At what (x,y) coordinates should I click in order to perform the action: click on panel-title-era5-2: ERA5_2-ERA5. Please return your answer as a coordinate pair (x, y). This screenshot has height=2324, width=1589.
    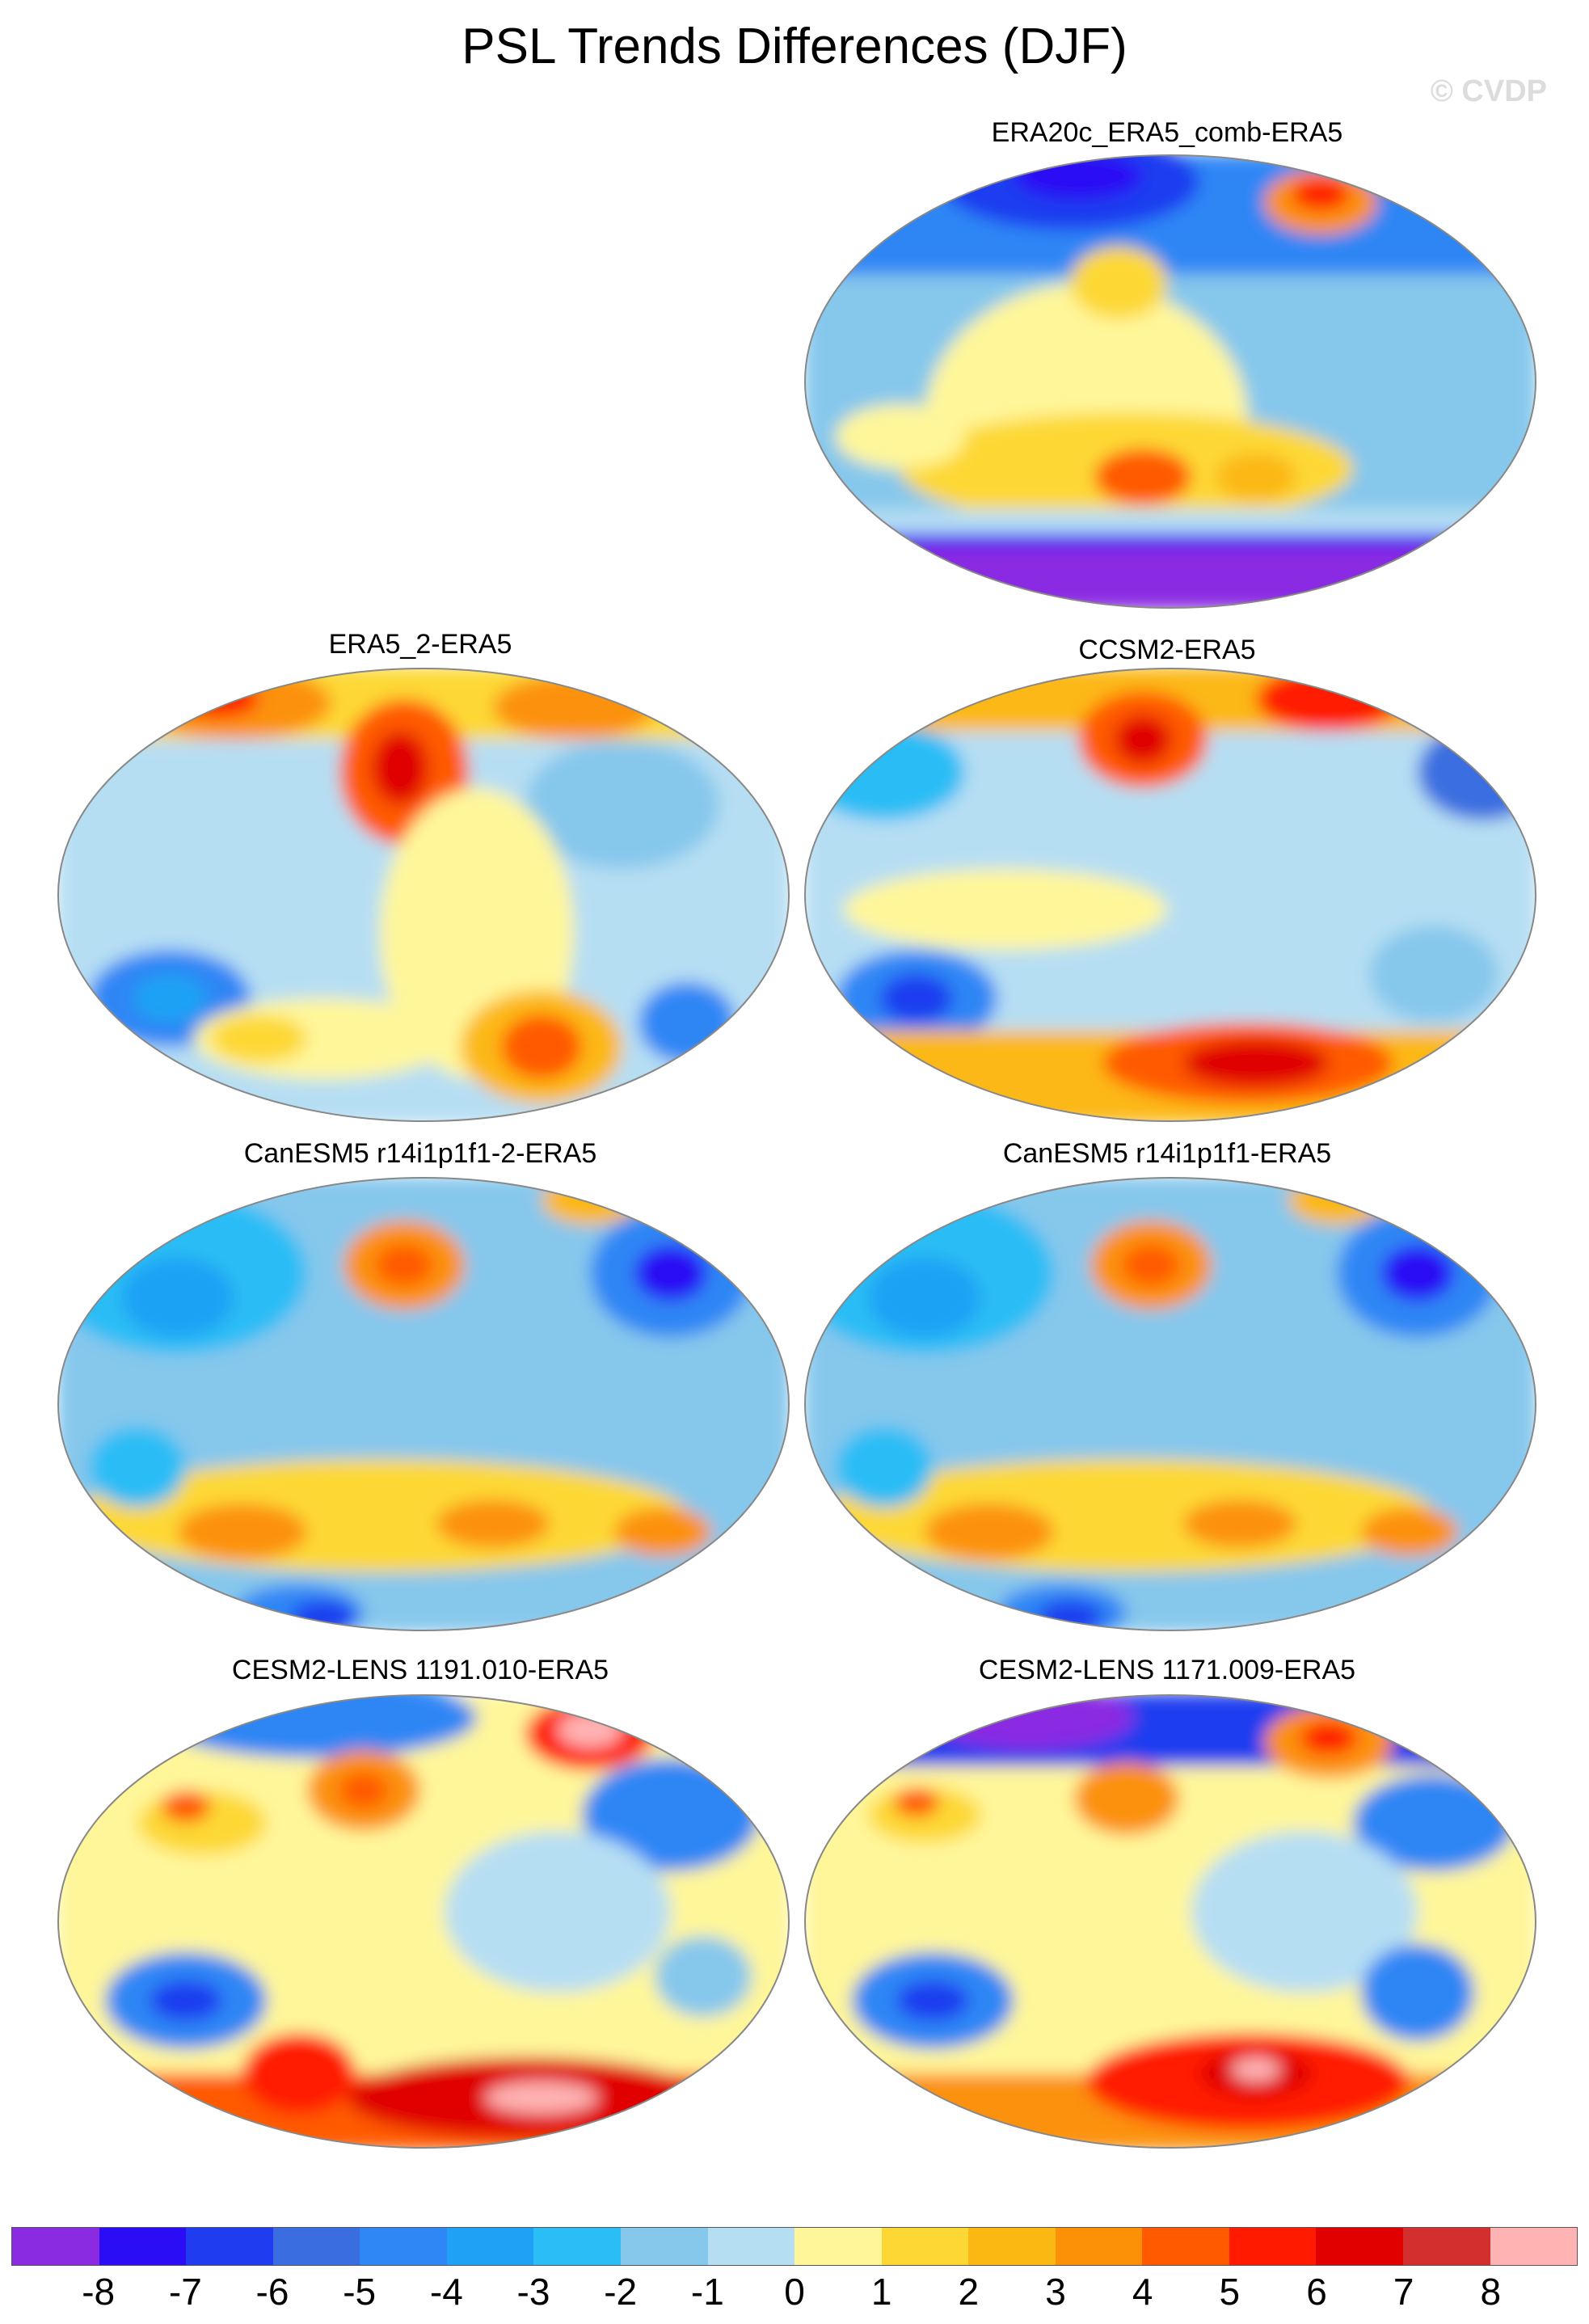
    Looking at the image, I should click on (420, 644).